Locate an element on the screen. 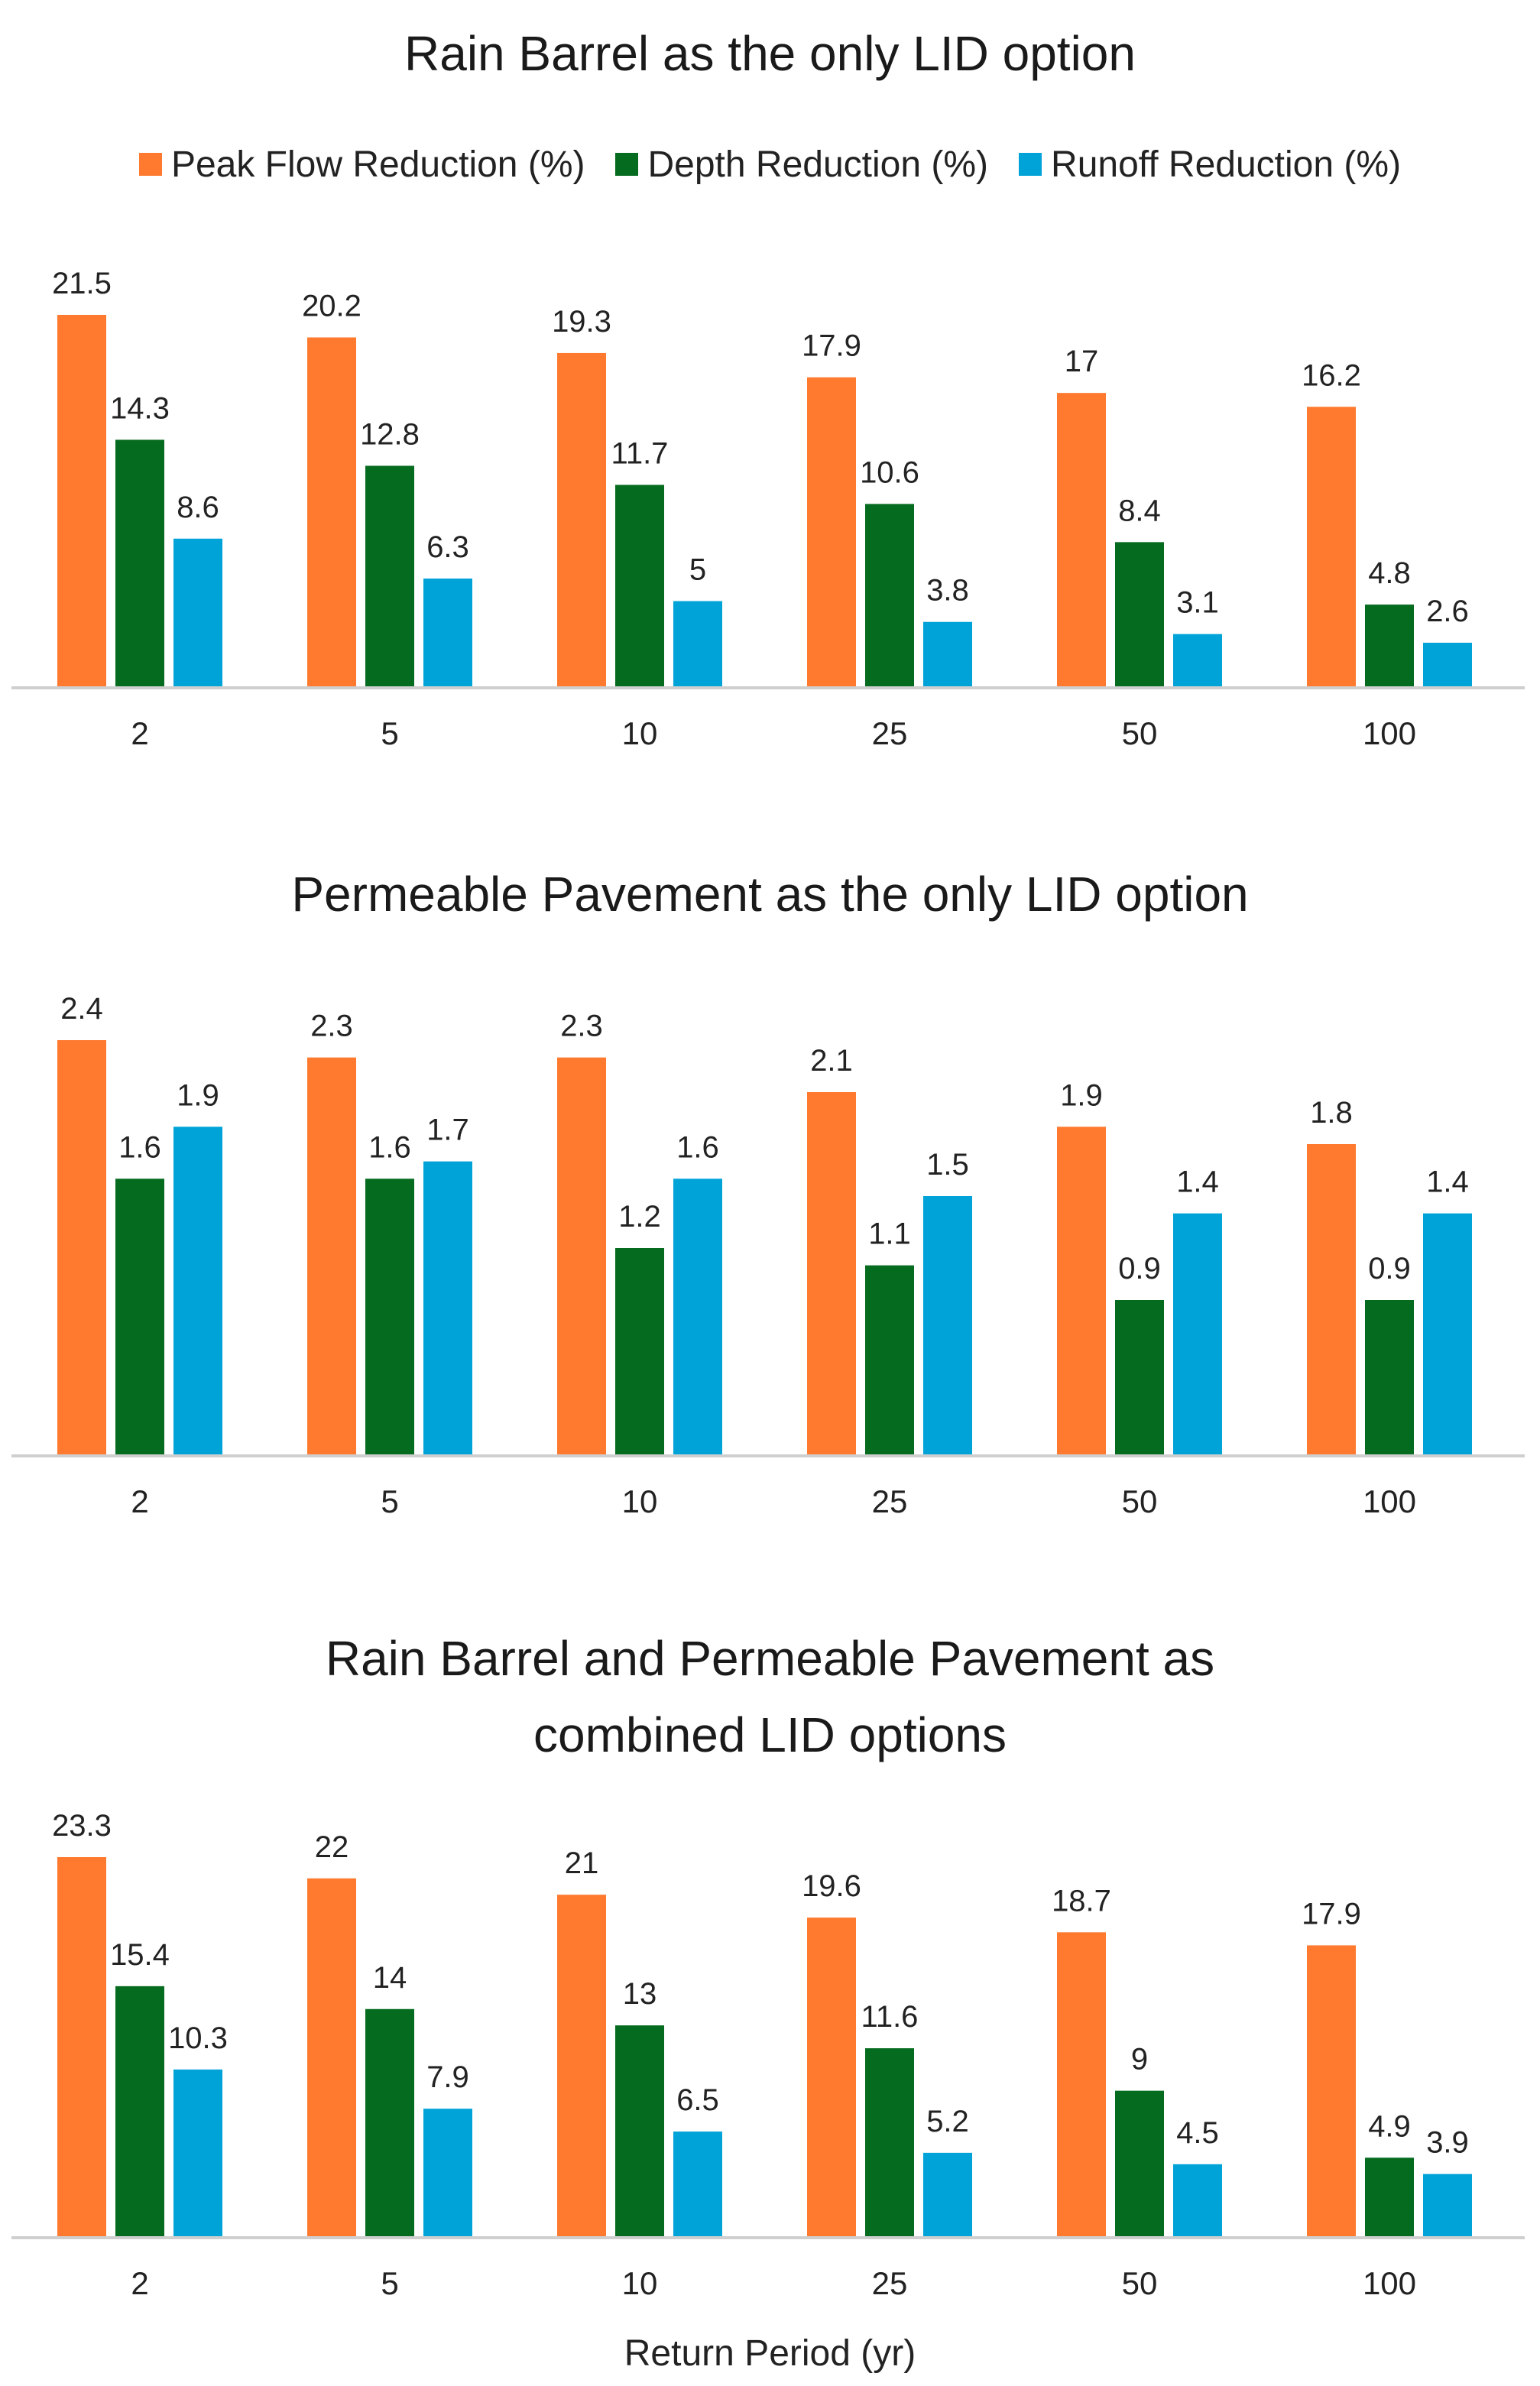 This screenshot has width=1540, height=2386. legend-item-runoff: Runoff Reduction (%) is located at coordinates (1210, 165).